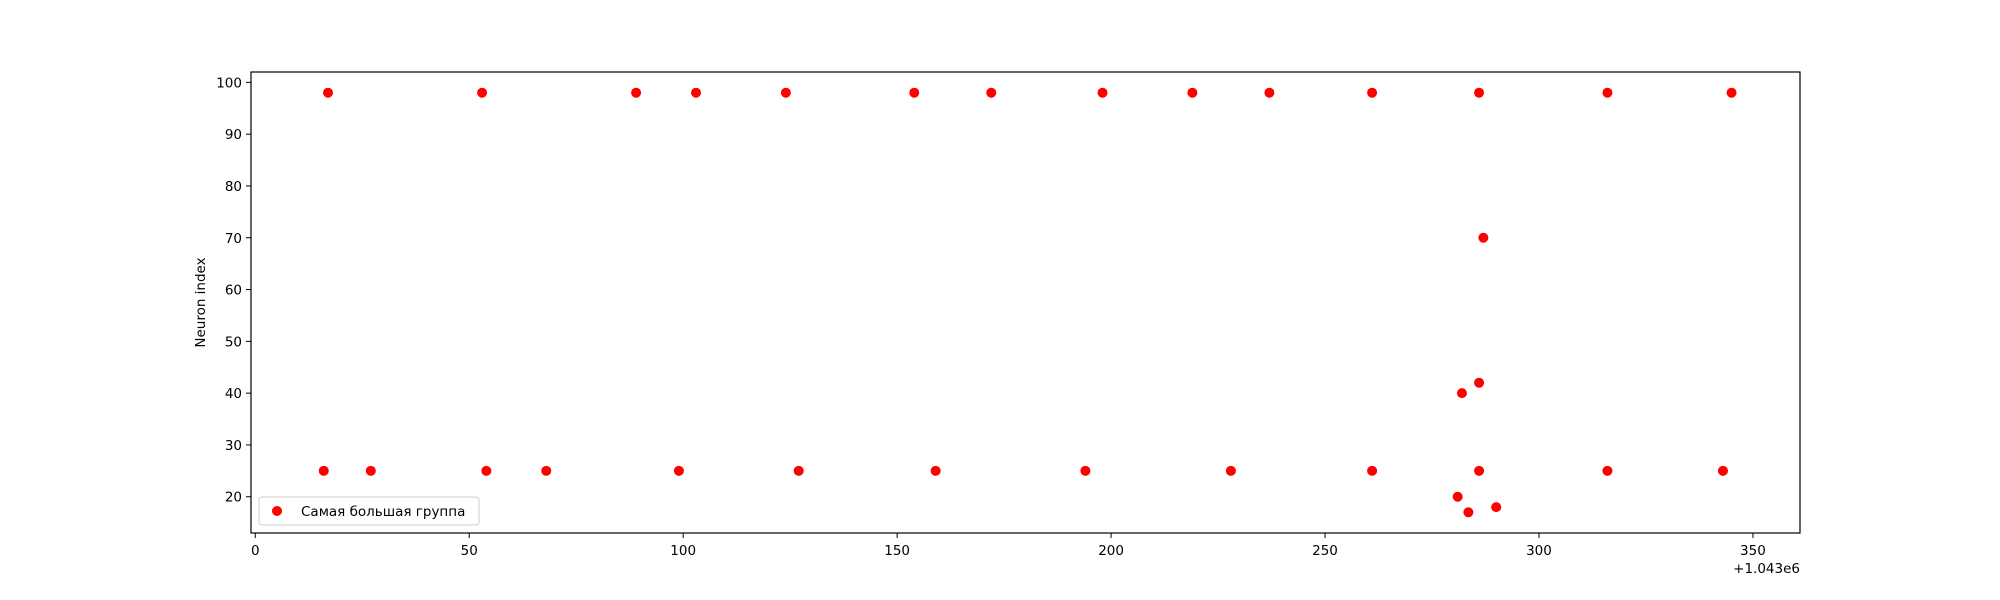  Describe the element at coordinates (233, 342) in the screenshot. I see `y-tick-label: 50` at that location.